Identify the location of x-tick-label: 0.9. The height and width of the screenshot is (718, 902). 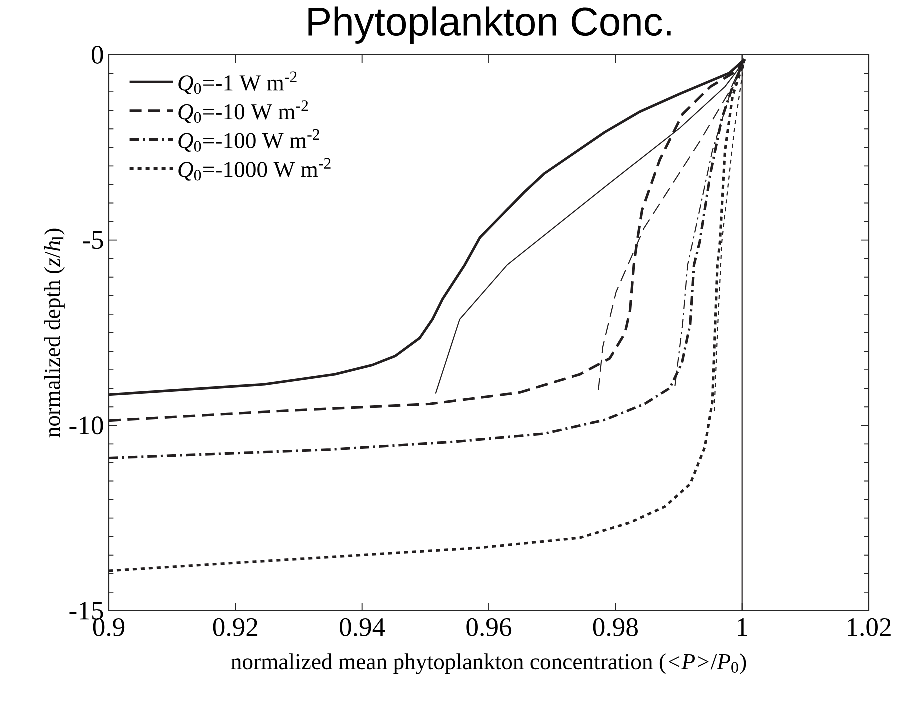
(109, 627).